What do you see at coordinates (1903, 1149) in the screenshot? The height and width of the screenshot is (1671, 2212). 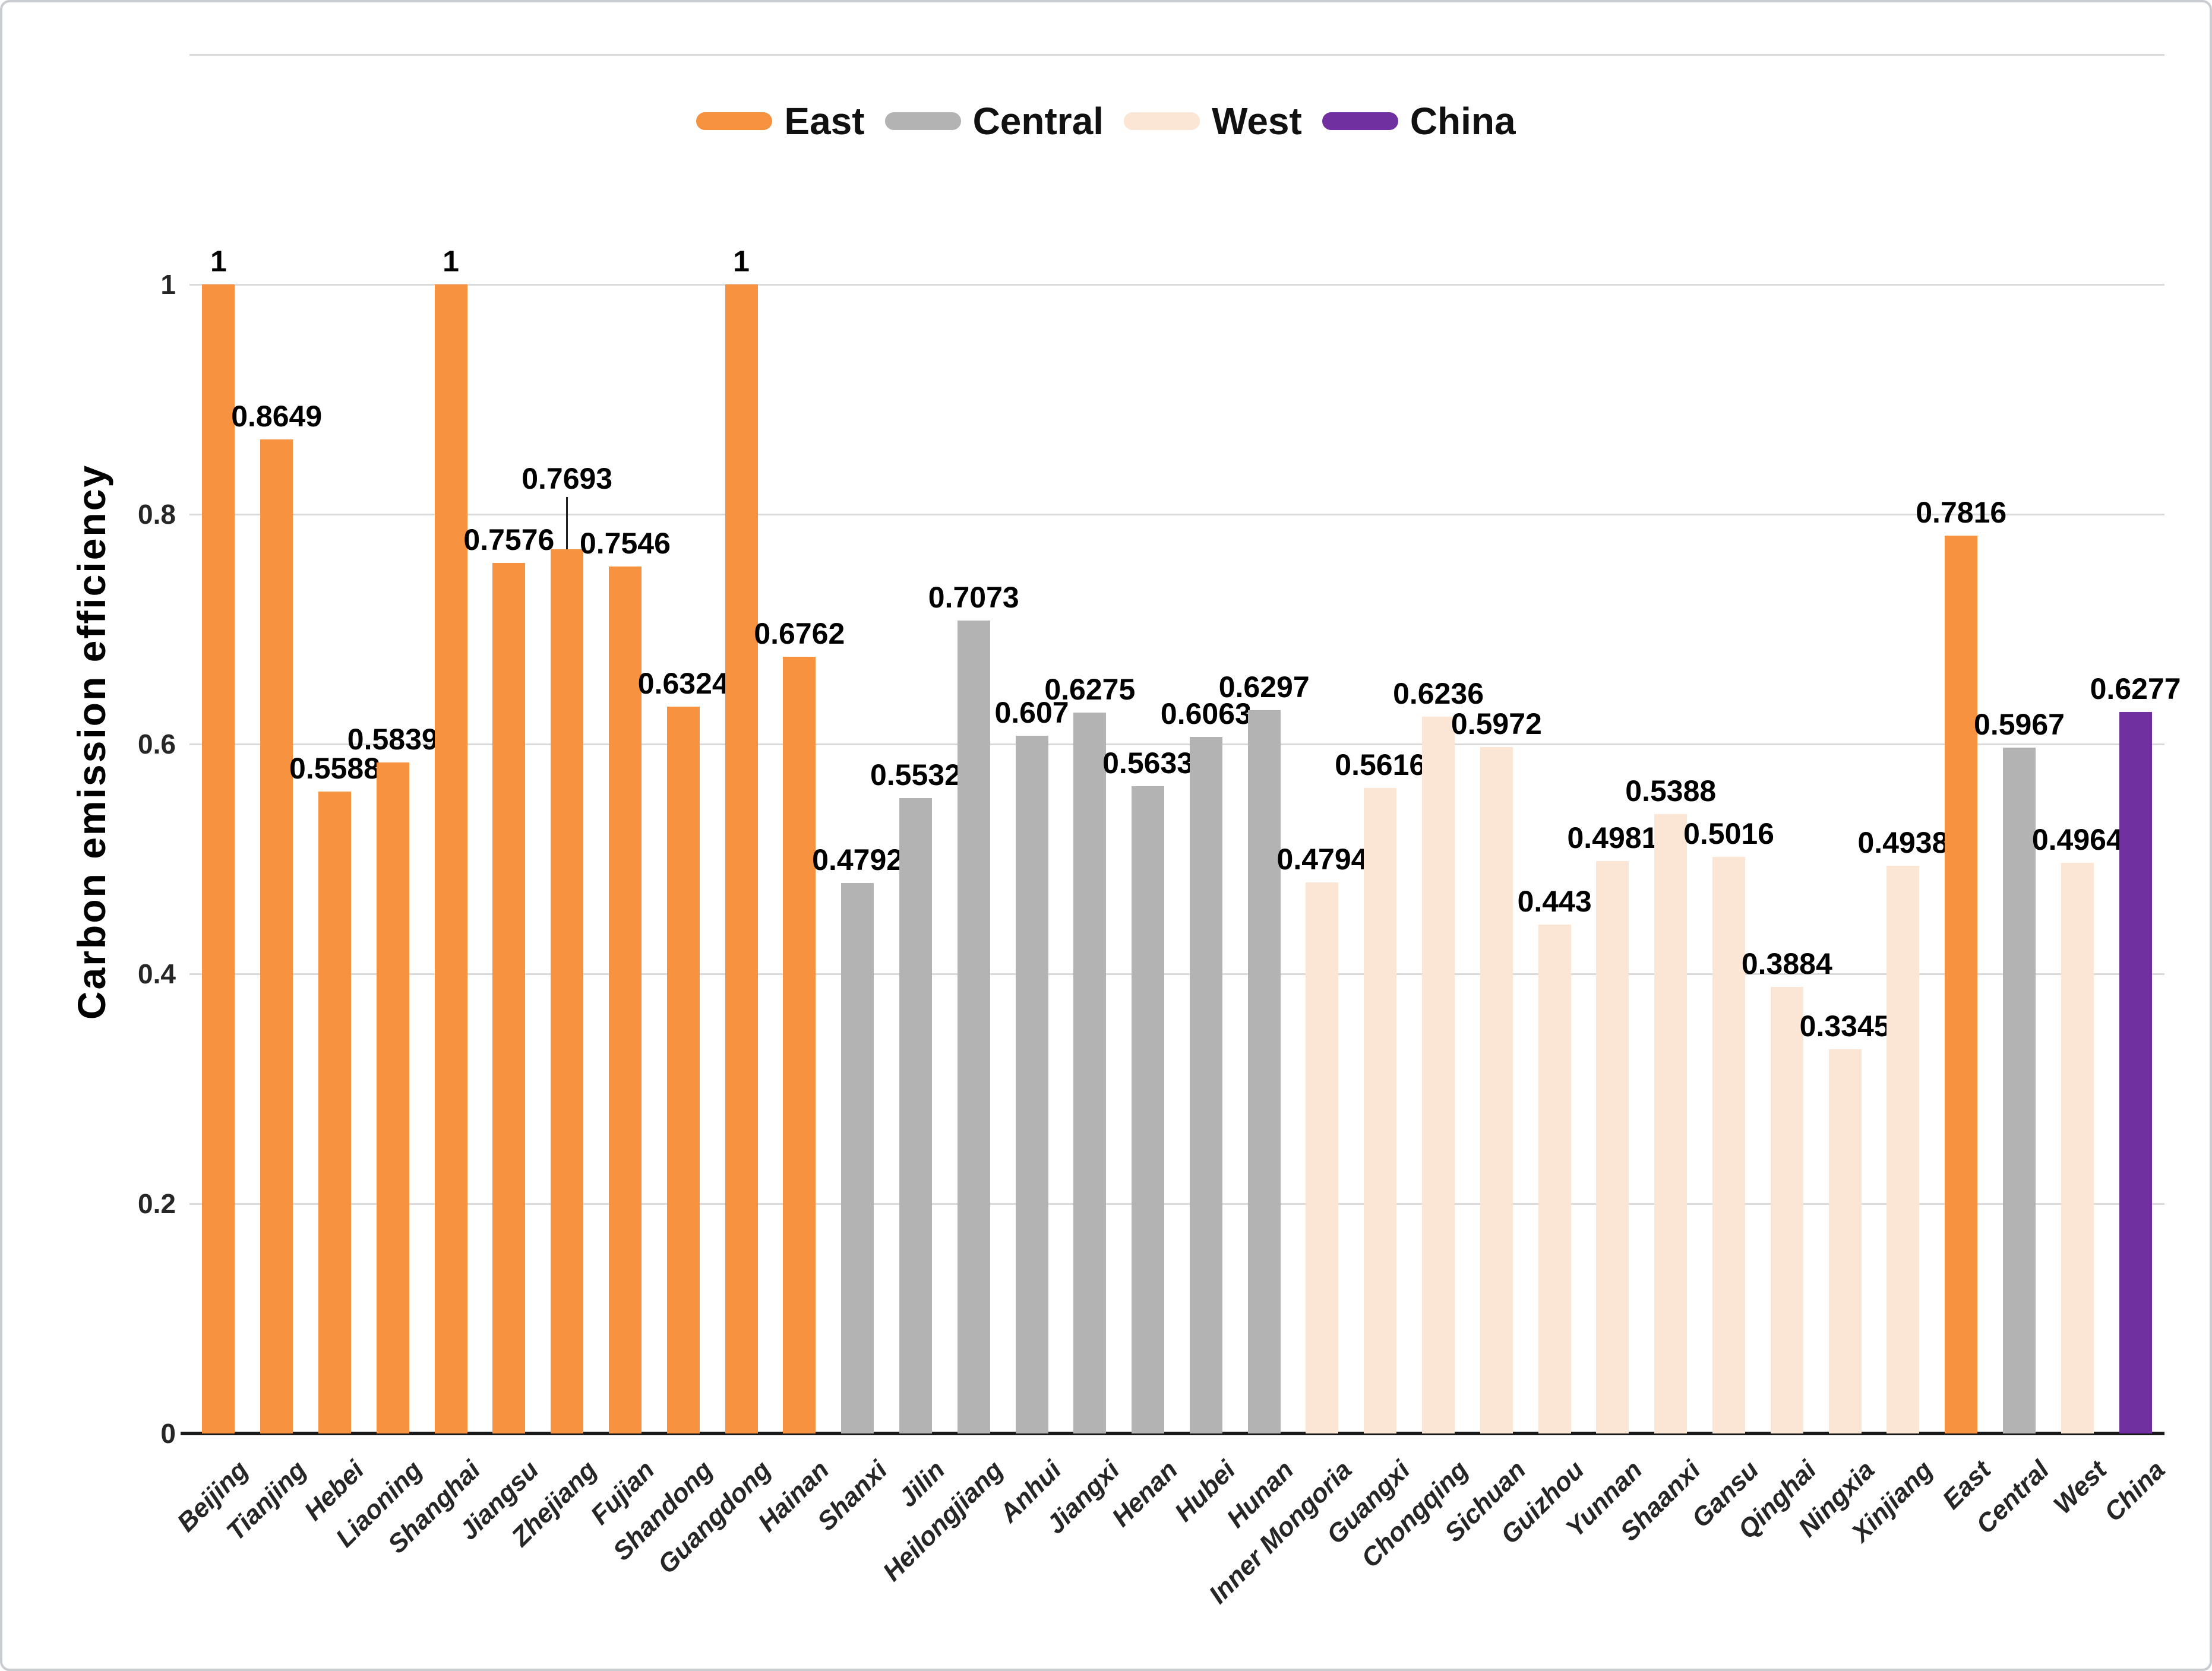 I see `bar-xinjiang` at bounding box center [1903, 1149].